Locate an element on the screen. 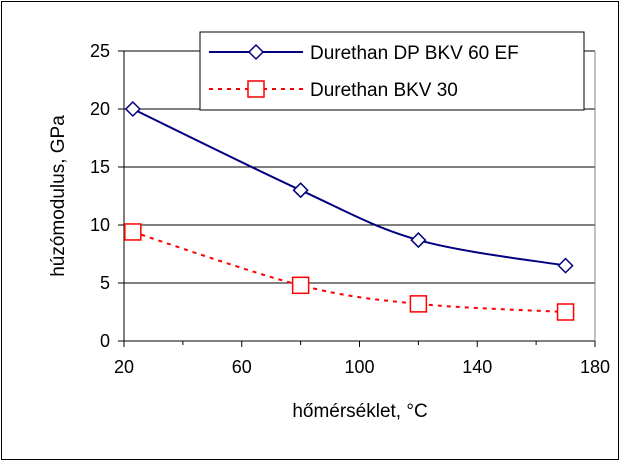 This screenshot has width=620, height=461. y-tick-label: 15 is located at coordinates (100, 167).